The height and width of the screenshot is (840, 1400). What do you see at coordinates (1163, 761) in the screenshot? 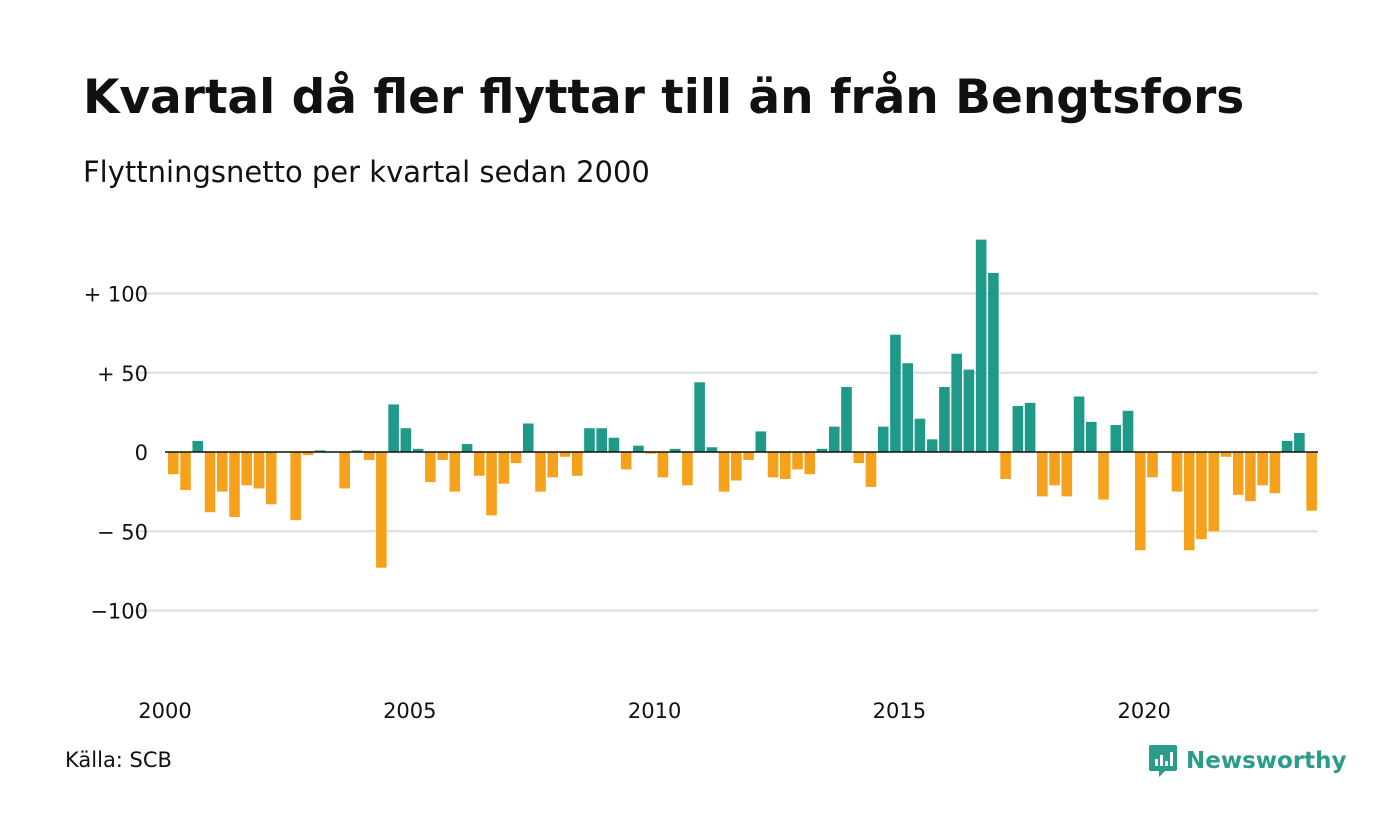
I see `newsworthy-logo-icon` at bounding box center [1163, 761].